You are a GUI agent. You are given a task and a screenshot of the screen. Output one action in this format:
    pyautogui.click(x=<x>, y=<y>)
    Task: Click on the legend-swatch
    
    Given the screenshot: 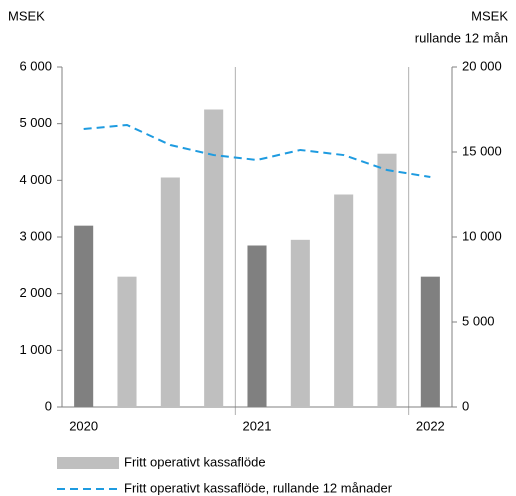 What is the action you would take?
    pyautogui.click(x=88, y=463)
    